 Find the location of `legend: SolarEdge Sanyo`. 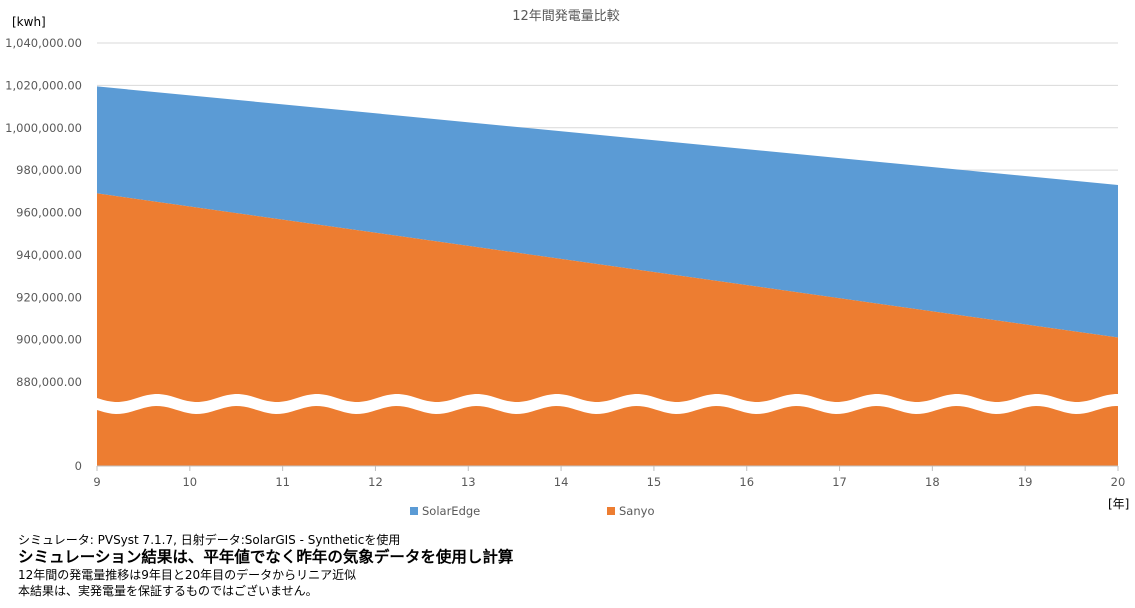

legend: SolarEdge Sanyo is located at coordinates (532, 511).